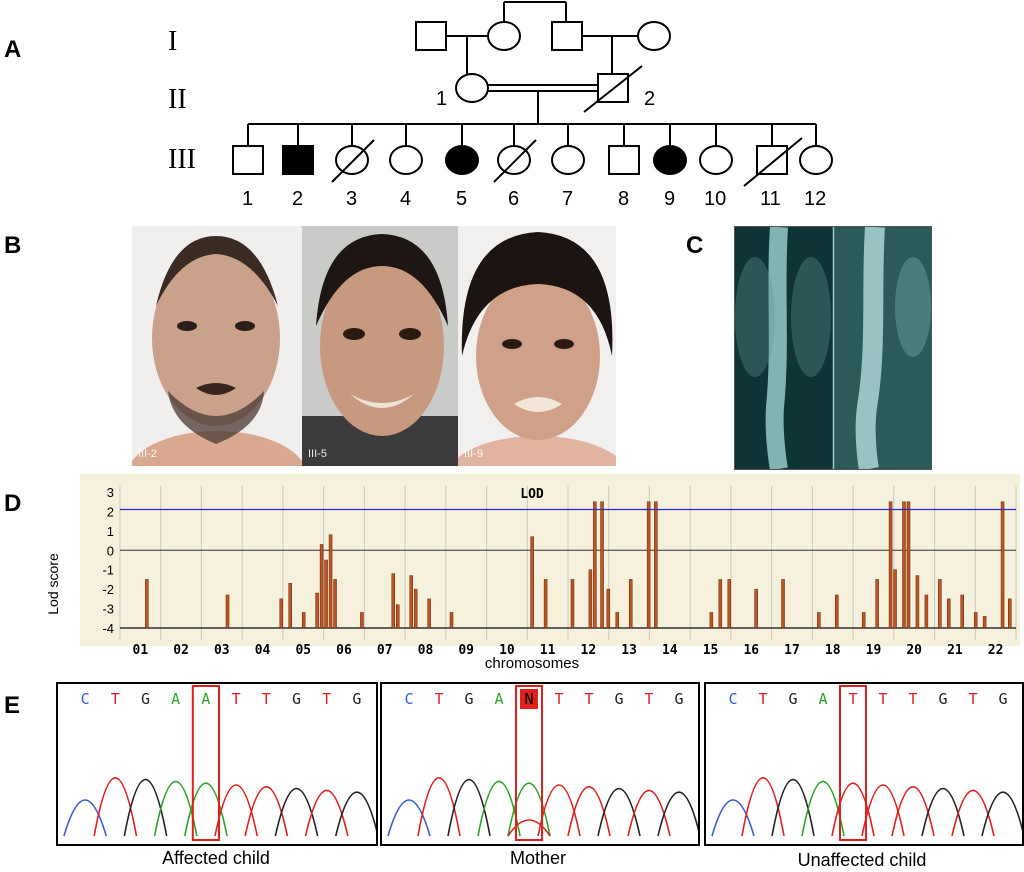 This screenshot has height=872, width=1024. I want to click on x-axis-label: chromosomes, so click(532, 663).